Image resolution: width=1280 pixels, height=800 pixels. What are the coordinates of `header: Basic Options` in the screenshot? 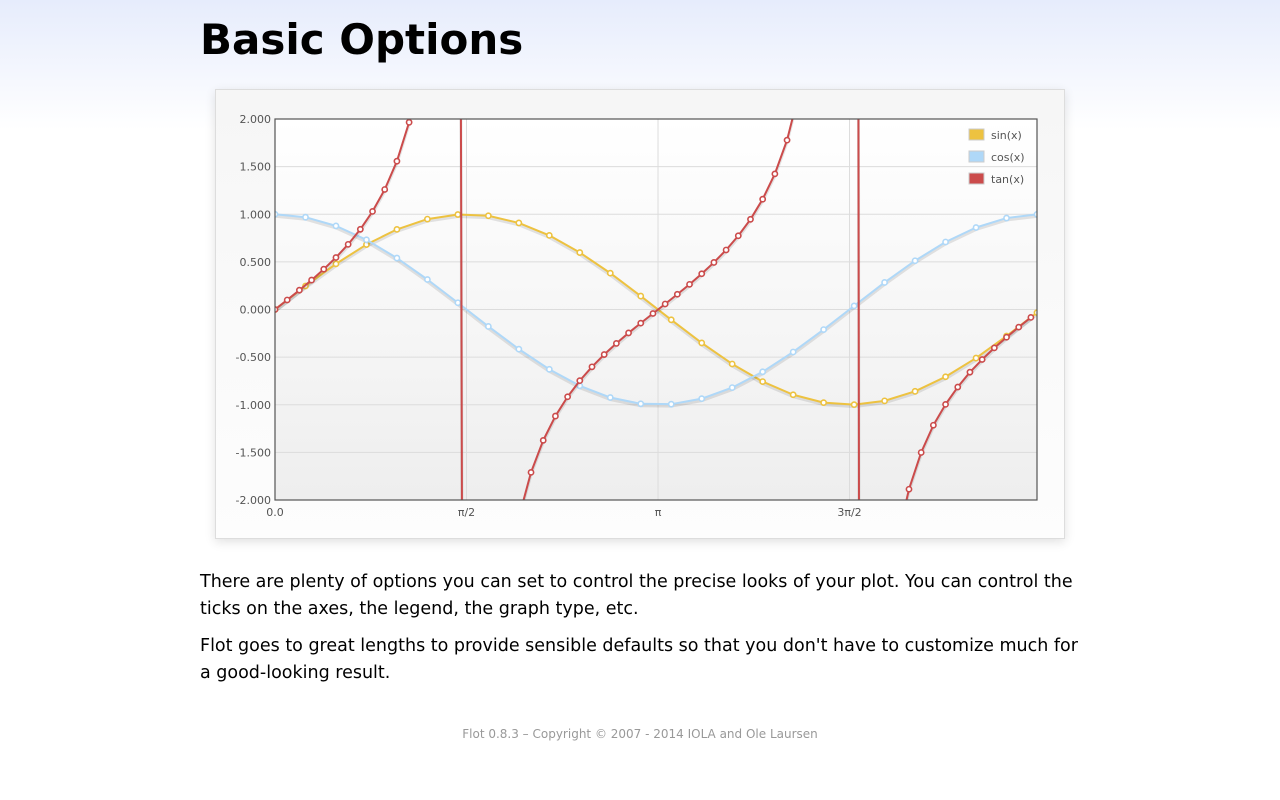 It's located at (361, 40).